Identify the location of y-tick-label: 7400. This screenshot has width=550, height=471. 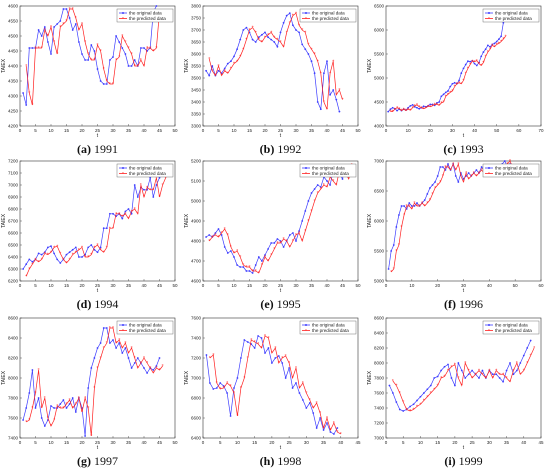
(379, 408).